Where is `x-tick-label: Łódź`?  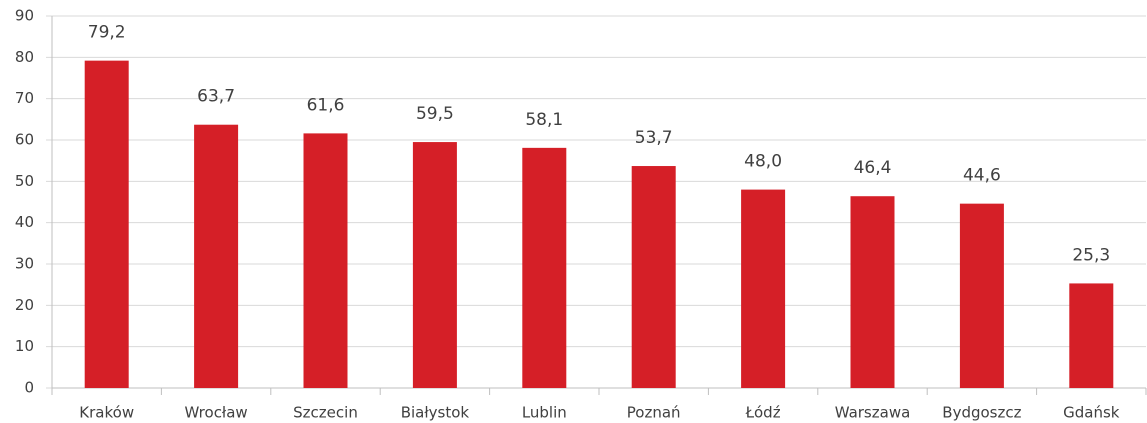 x-tick-label: Łódź is located at coordinates (763, 413).